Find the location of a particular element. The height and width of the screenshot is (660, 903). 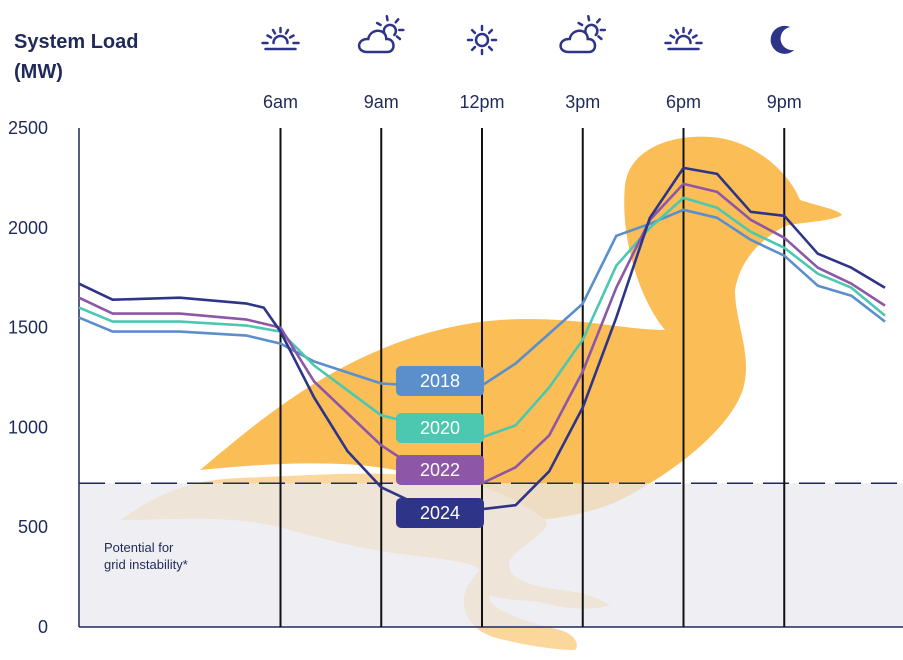

svg-text: 2020 is located at coordinates (440, 428).